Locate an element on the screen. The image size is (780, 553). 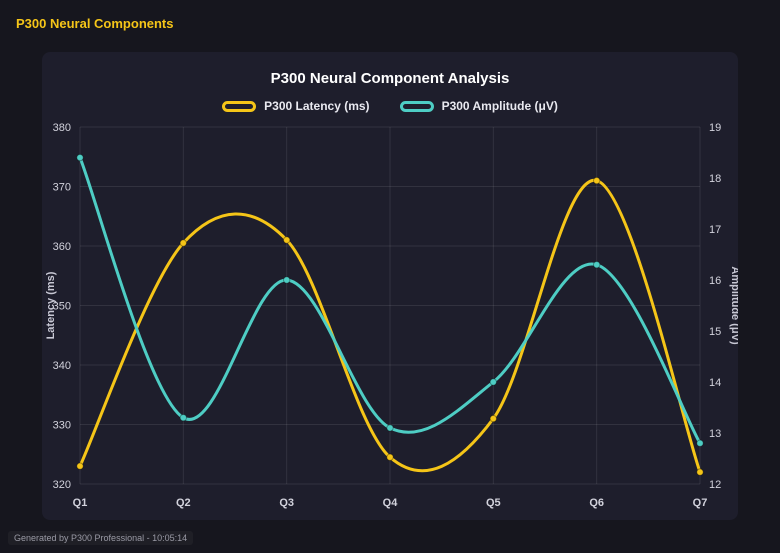
left-axis-tick: 340 is located at coordinates (62, 366).